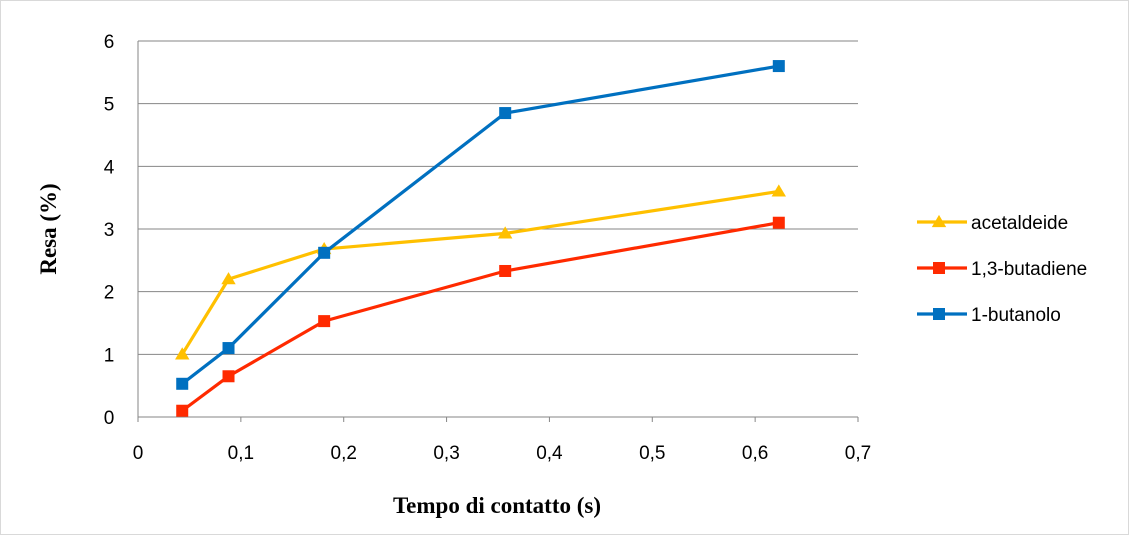  Describe the element at coordinates (109, 418) in the screenshot. I see `y-tick-label: 0` at that location.